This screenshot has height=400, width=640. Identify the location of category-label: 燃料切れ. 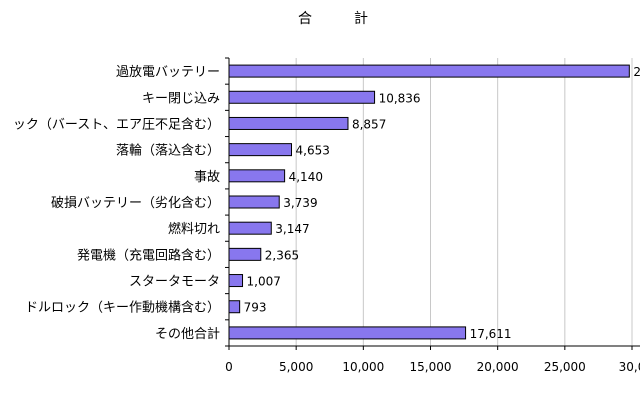
(194, 229).